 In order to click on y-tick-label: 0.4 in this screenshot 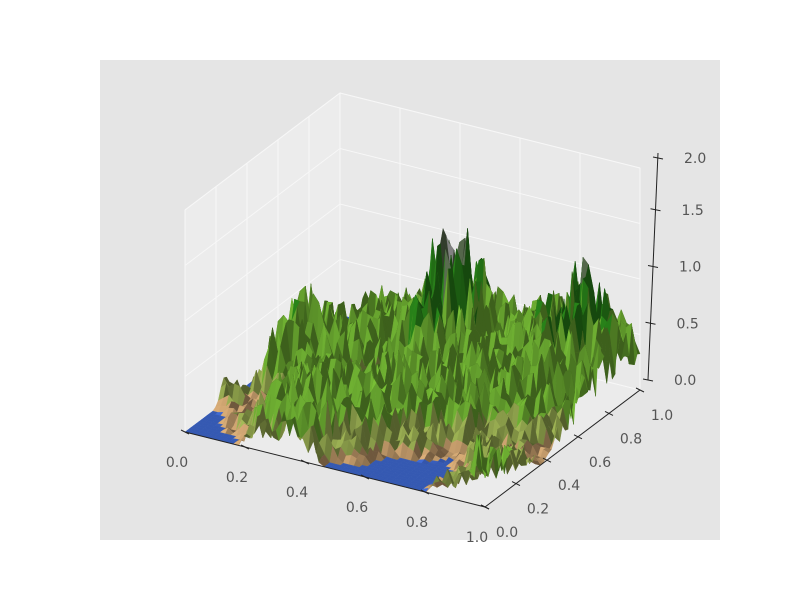, I will do `click(569, 486)`.